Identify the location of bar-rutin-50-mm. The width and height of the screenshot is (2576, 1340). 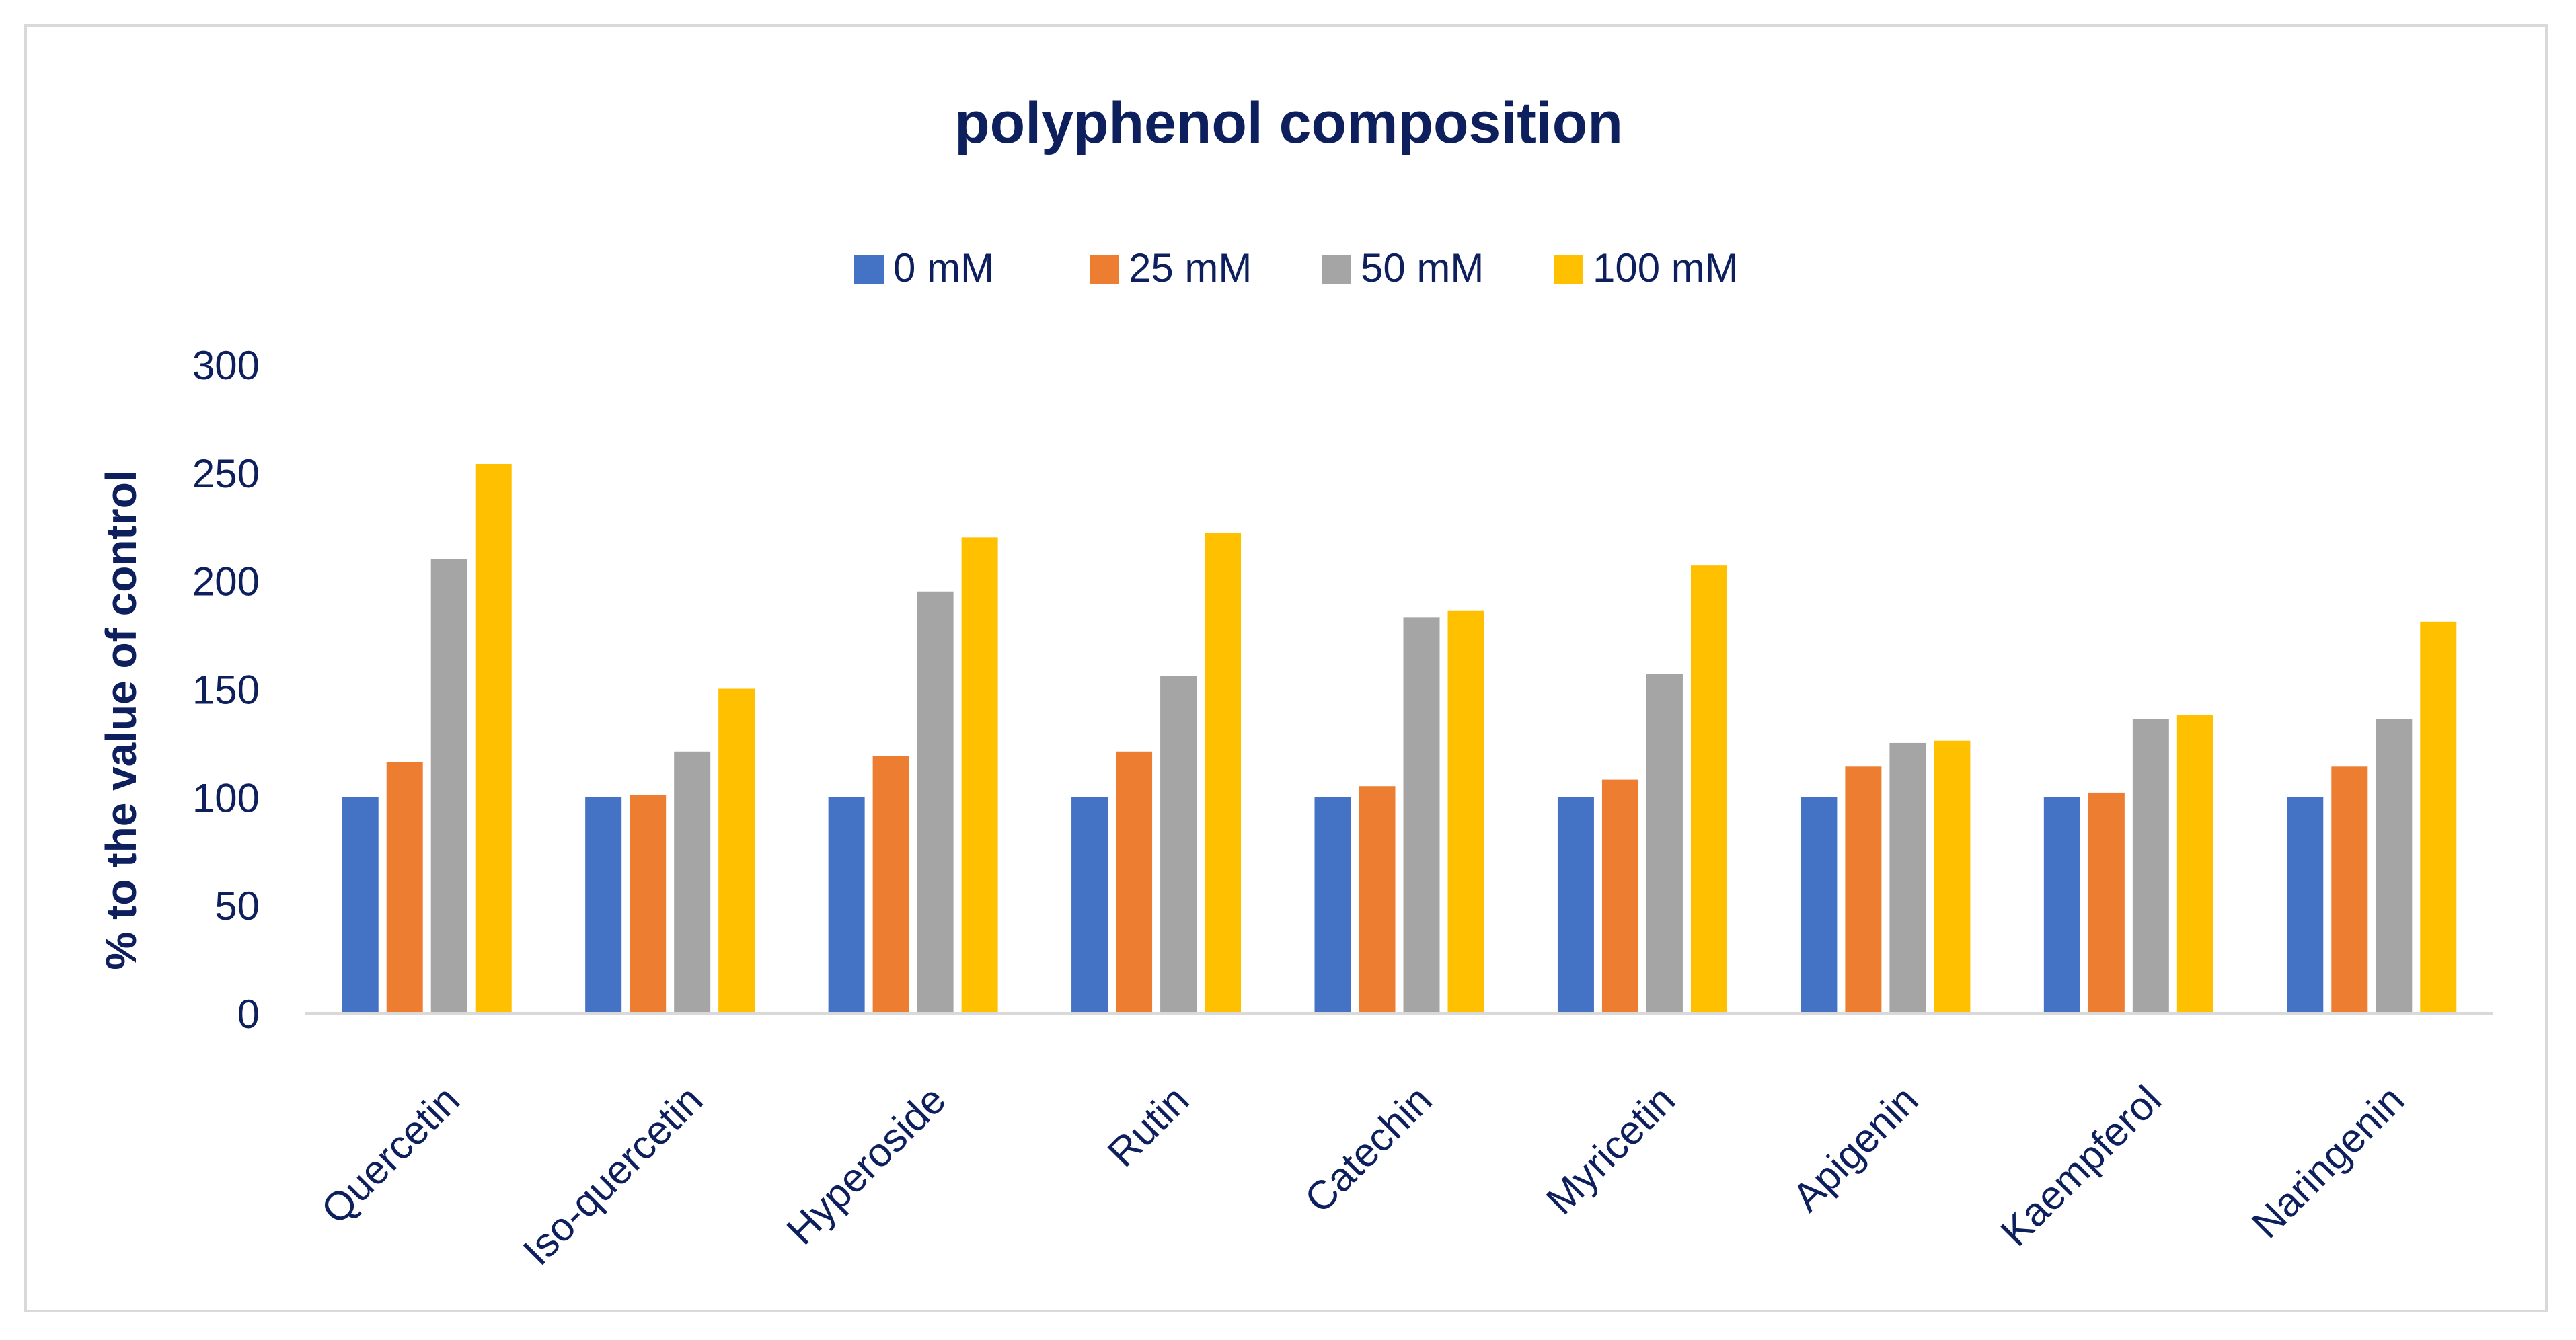
(1178, 845).